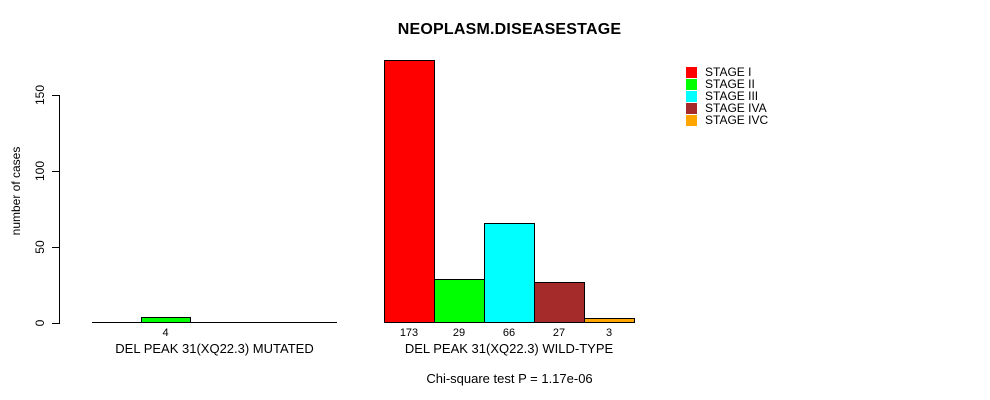 The height and width of the screenshot is (400, 990). I want to click on legend-item-stage-iva: STAGE IVA, so click(727, 108).